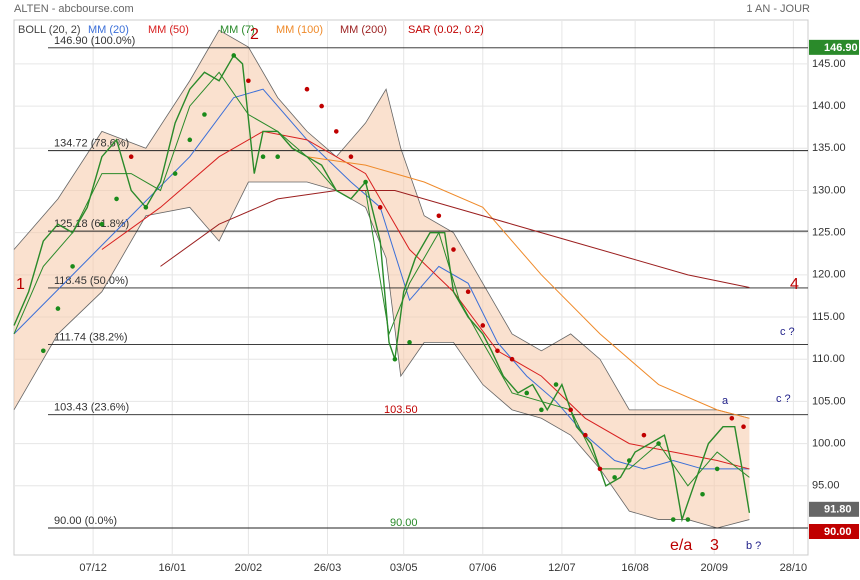 This screenshot has height=580, width=860. Describe the element at coordinates (828, 317) in the screenshot. I see `y-tick-label: 115.00` at that location.